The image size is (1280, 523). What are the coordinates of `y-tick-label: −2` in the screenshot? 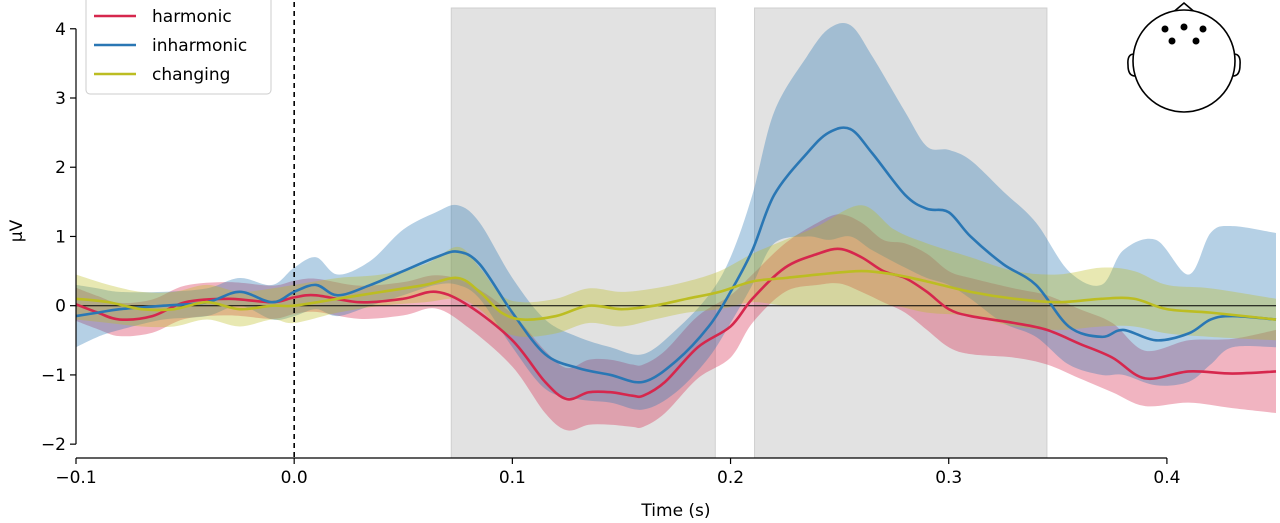 It's located at (53, 445).